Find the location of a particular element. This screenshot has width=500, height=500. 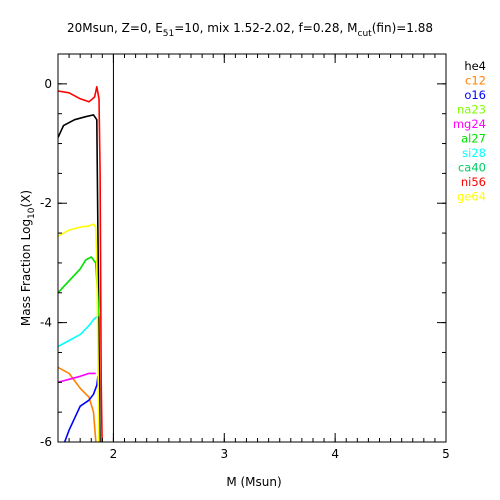

x-tick-label: 5 is located at coordinates (446, 454).